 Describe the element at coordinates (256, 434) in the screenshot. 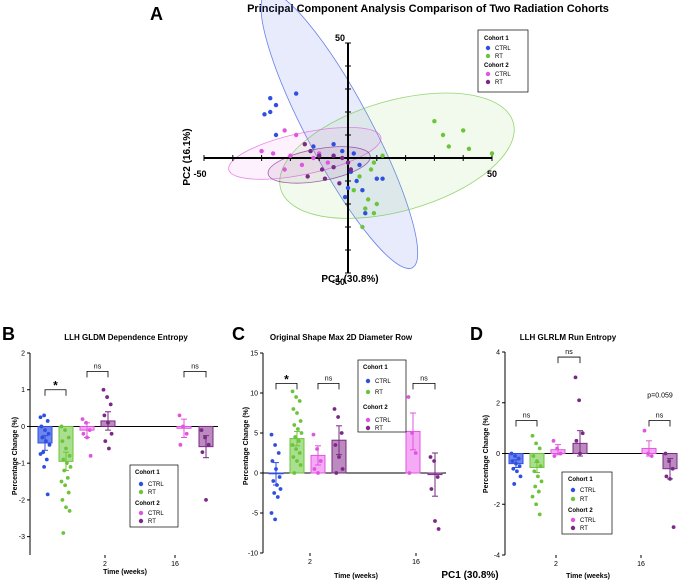

I see `y-tick-label: 5` at that location.